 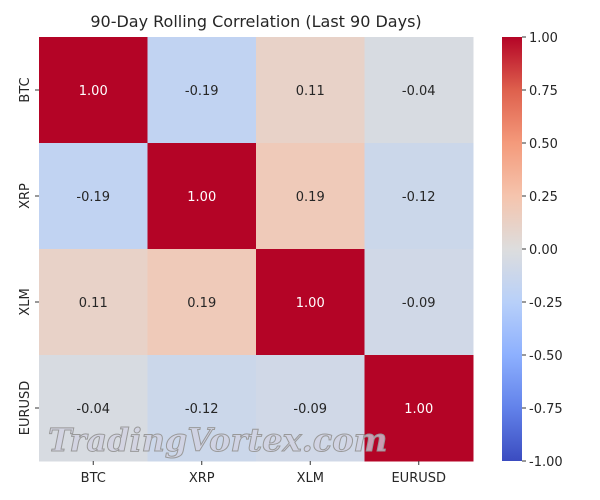 What do you see at coordinates (543, 250) in the screenshot?
I see `colorbar-tick-label: 0.00` at bounding box center [543, 250].